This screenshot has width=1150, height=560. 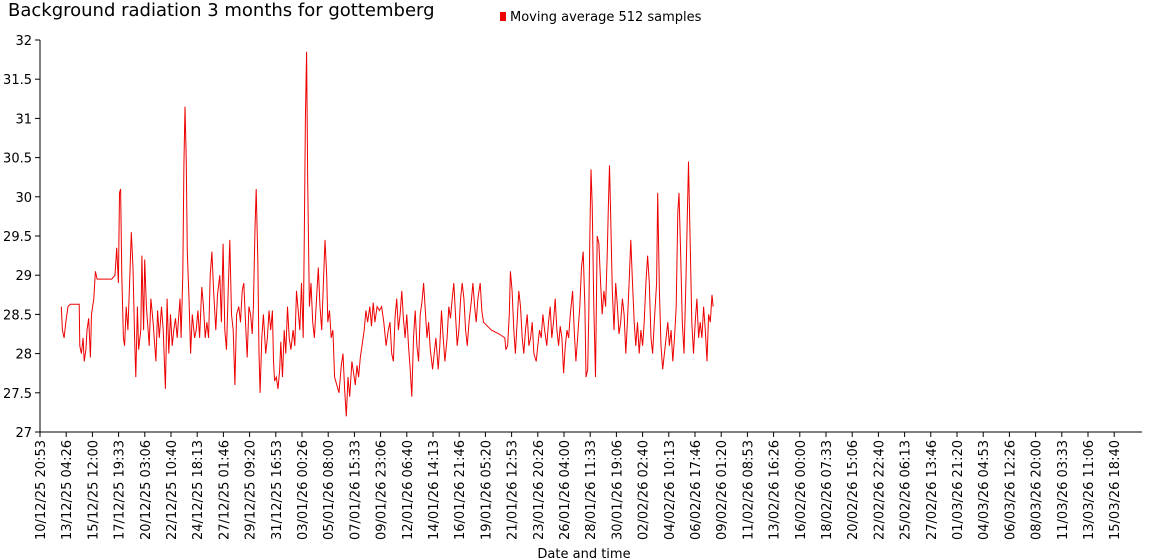 I want to click on x-tick-label: 20/02/26 15:06, so click(x=853, y=490).